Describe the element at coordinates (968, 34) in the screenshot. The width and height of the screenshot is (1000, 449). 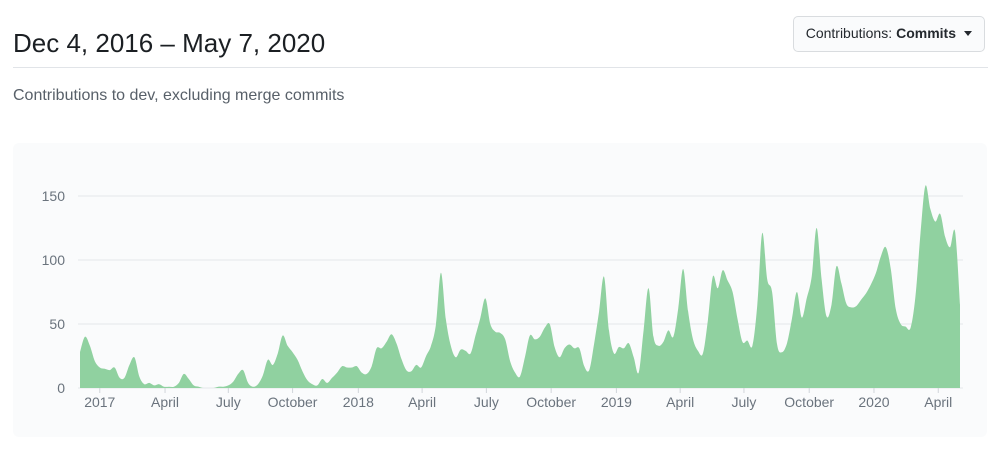
I see `dropdown-caret-icon` at that location.